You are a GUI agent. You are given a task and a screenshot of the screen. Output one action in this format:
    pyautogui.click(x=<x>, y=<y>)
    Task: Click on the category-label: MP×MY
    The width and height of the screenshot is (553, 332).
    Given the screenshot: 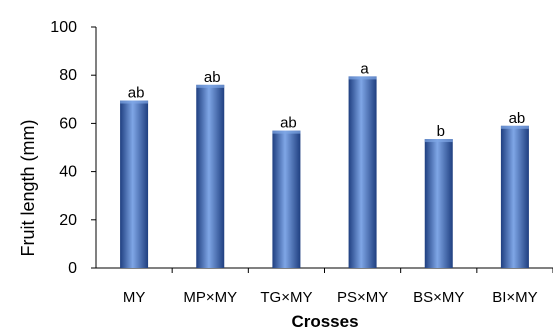 What is the action you would take?
    pyautogui.click(x=210, y=297)
    